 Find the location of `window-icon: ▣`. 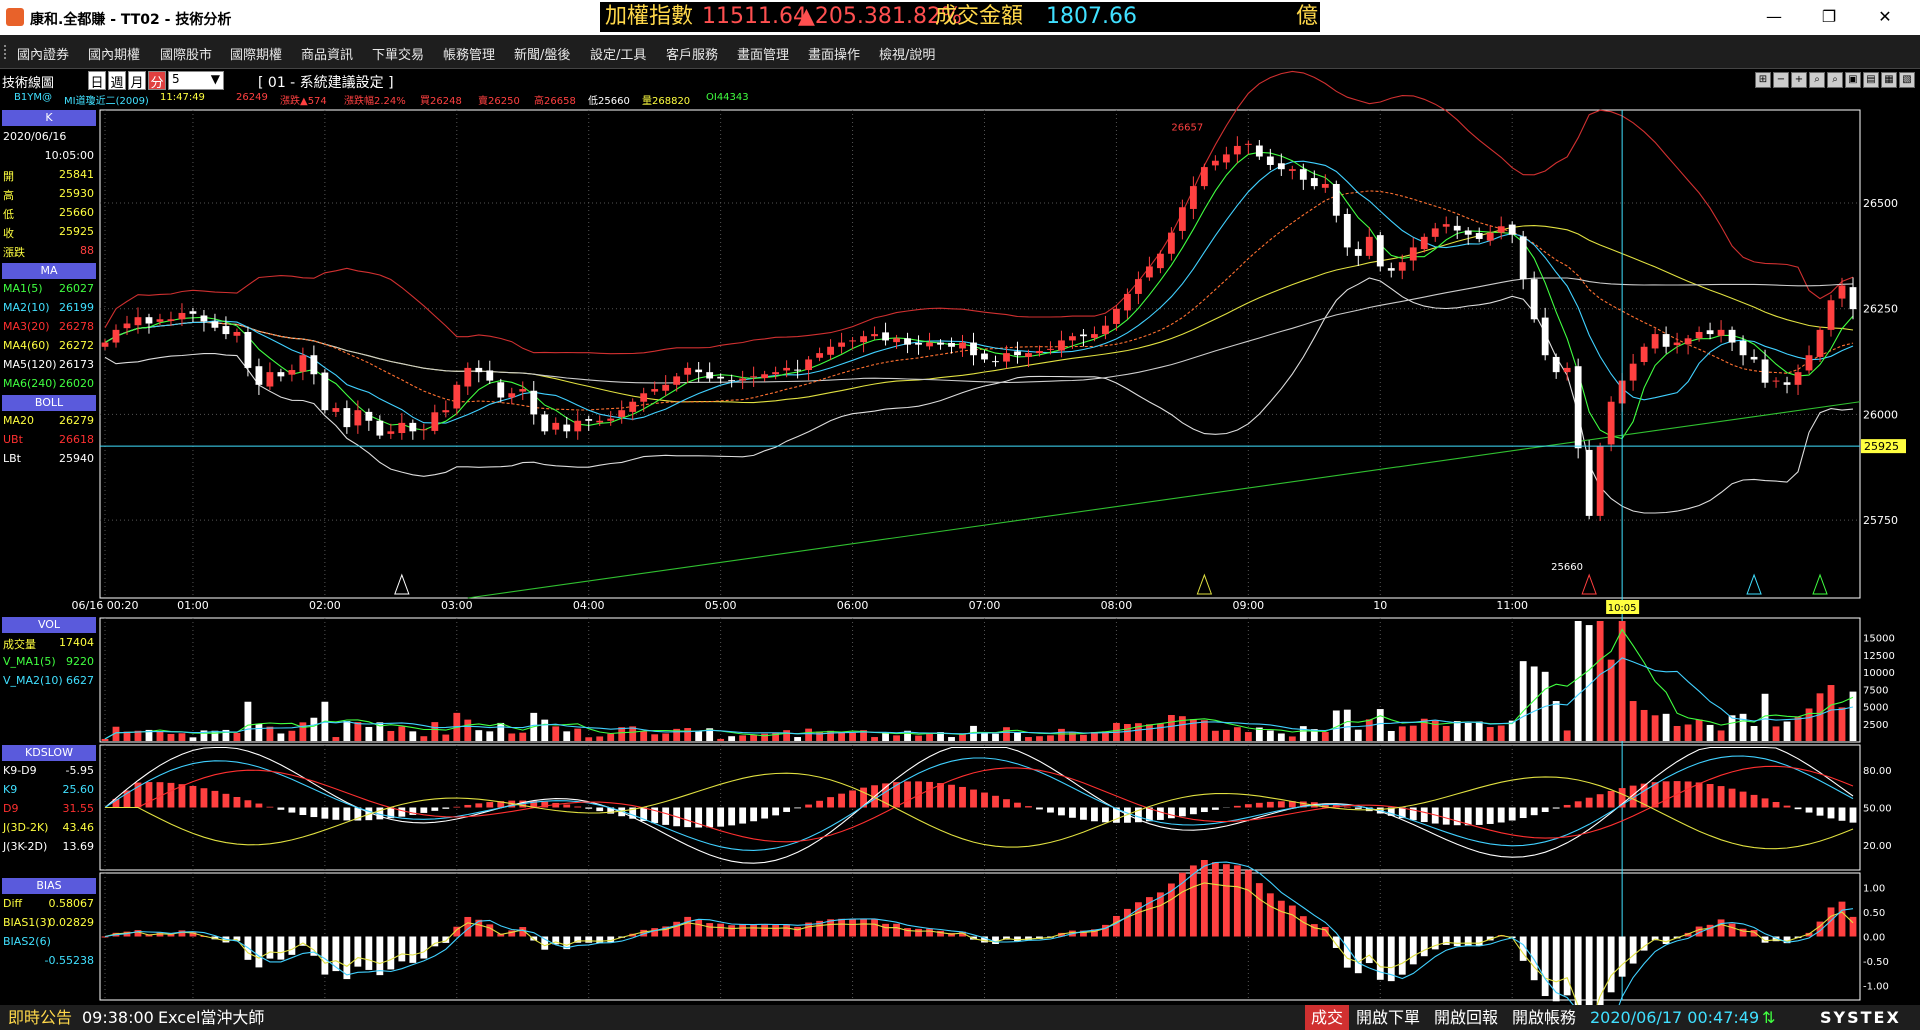

window-icon: ▣ is located at coordinates (1853, 80).